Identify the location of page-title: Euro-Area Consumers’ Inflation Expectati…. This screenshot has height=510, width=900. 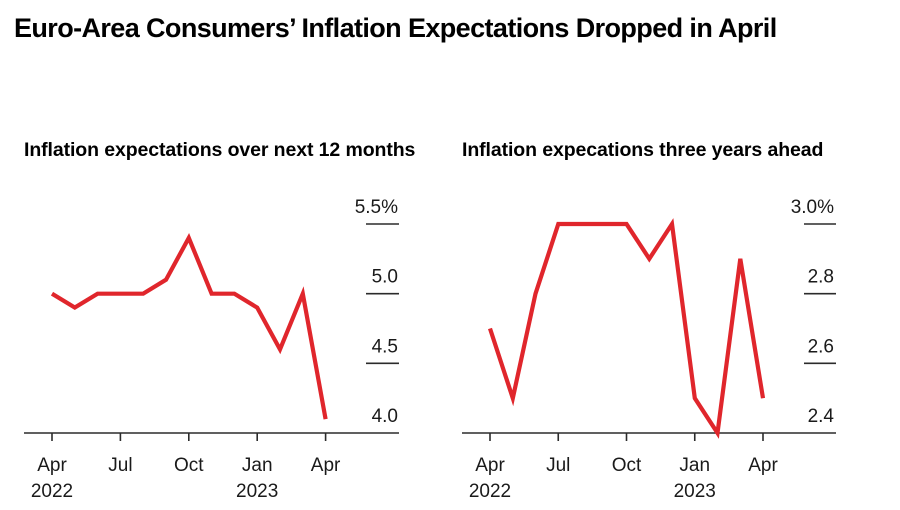
(395, 28).